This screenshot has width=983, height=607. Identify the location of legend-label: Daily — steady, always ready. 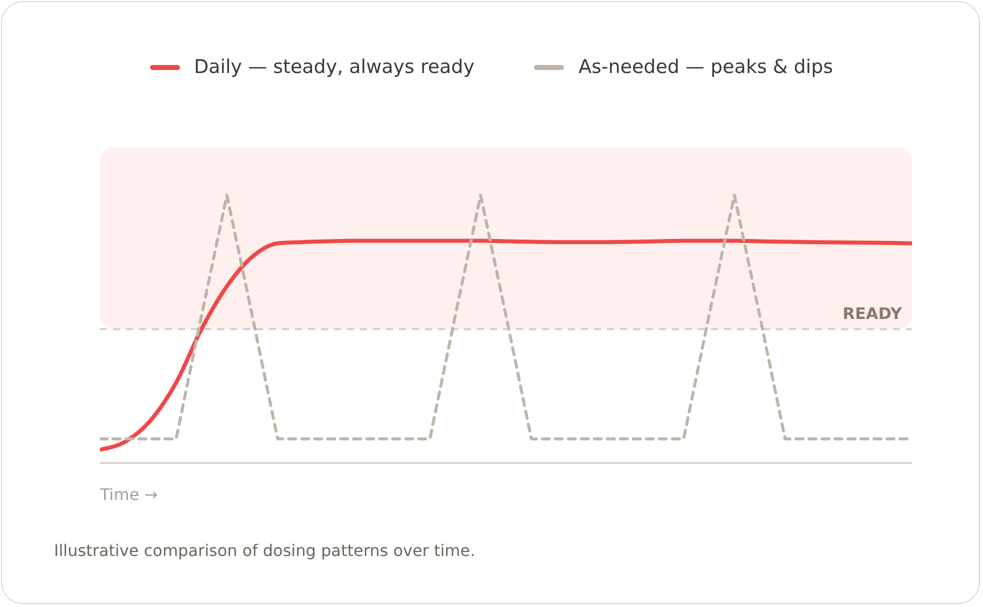
(334, 67).